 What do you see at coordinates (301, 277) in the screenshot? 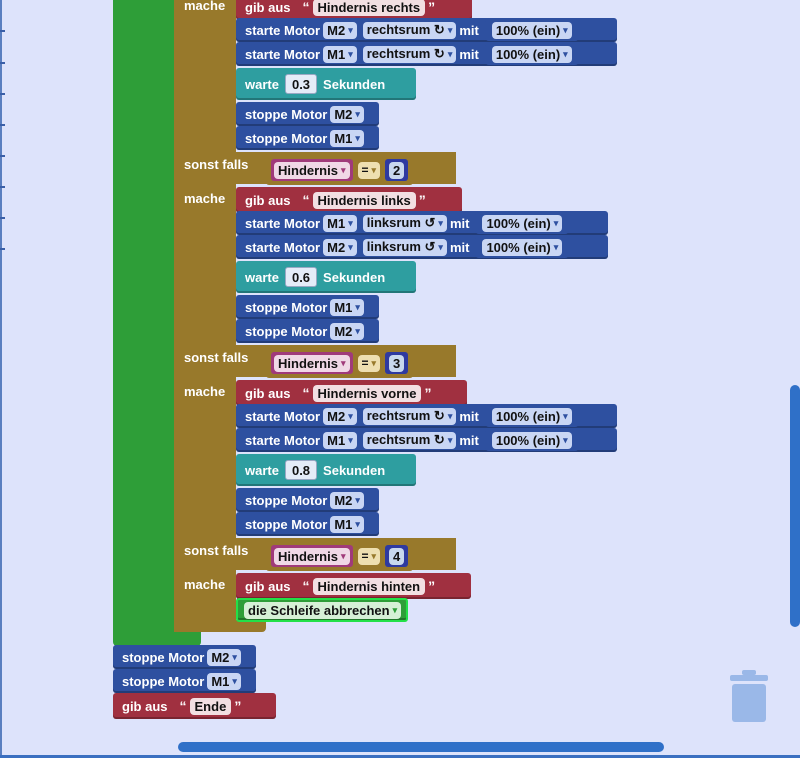
I see `seconds-input: 0.6` at bounding box center [301, 277].